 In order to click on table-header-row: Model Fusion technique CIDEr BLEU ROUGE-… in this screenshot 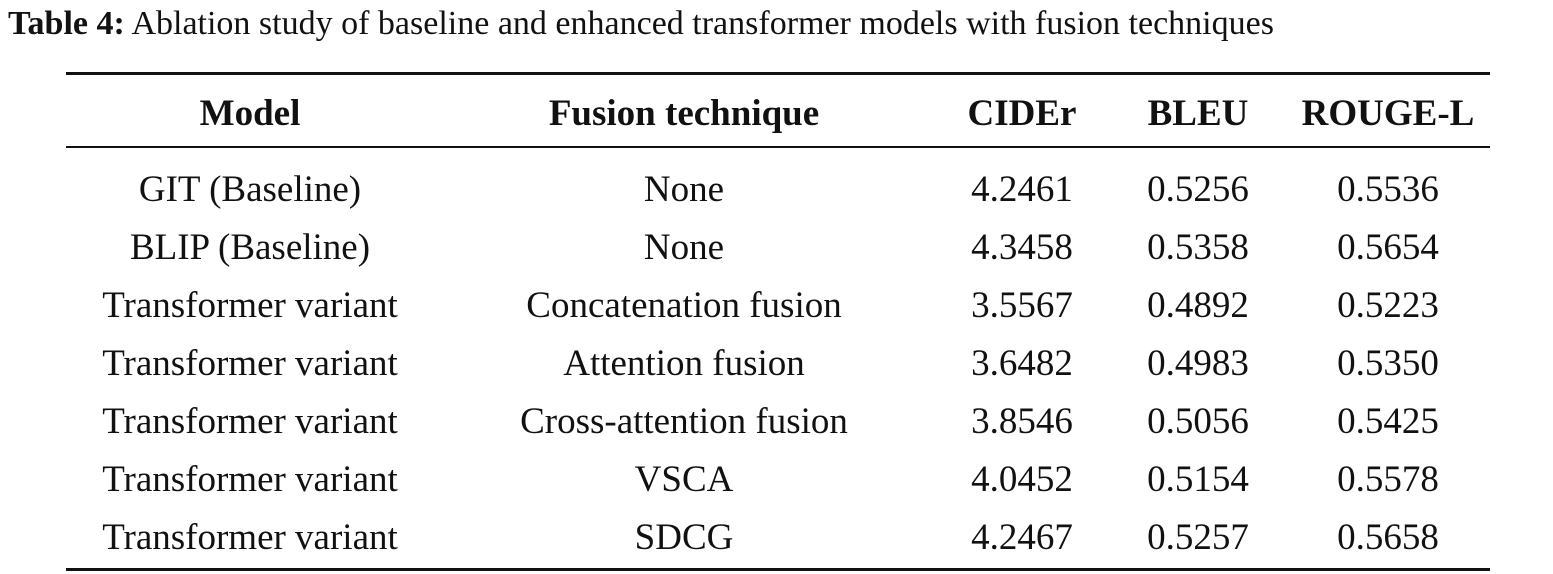, I will do `click(778, 110)`.